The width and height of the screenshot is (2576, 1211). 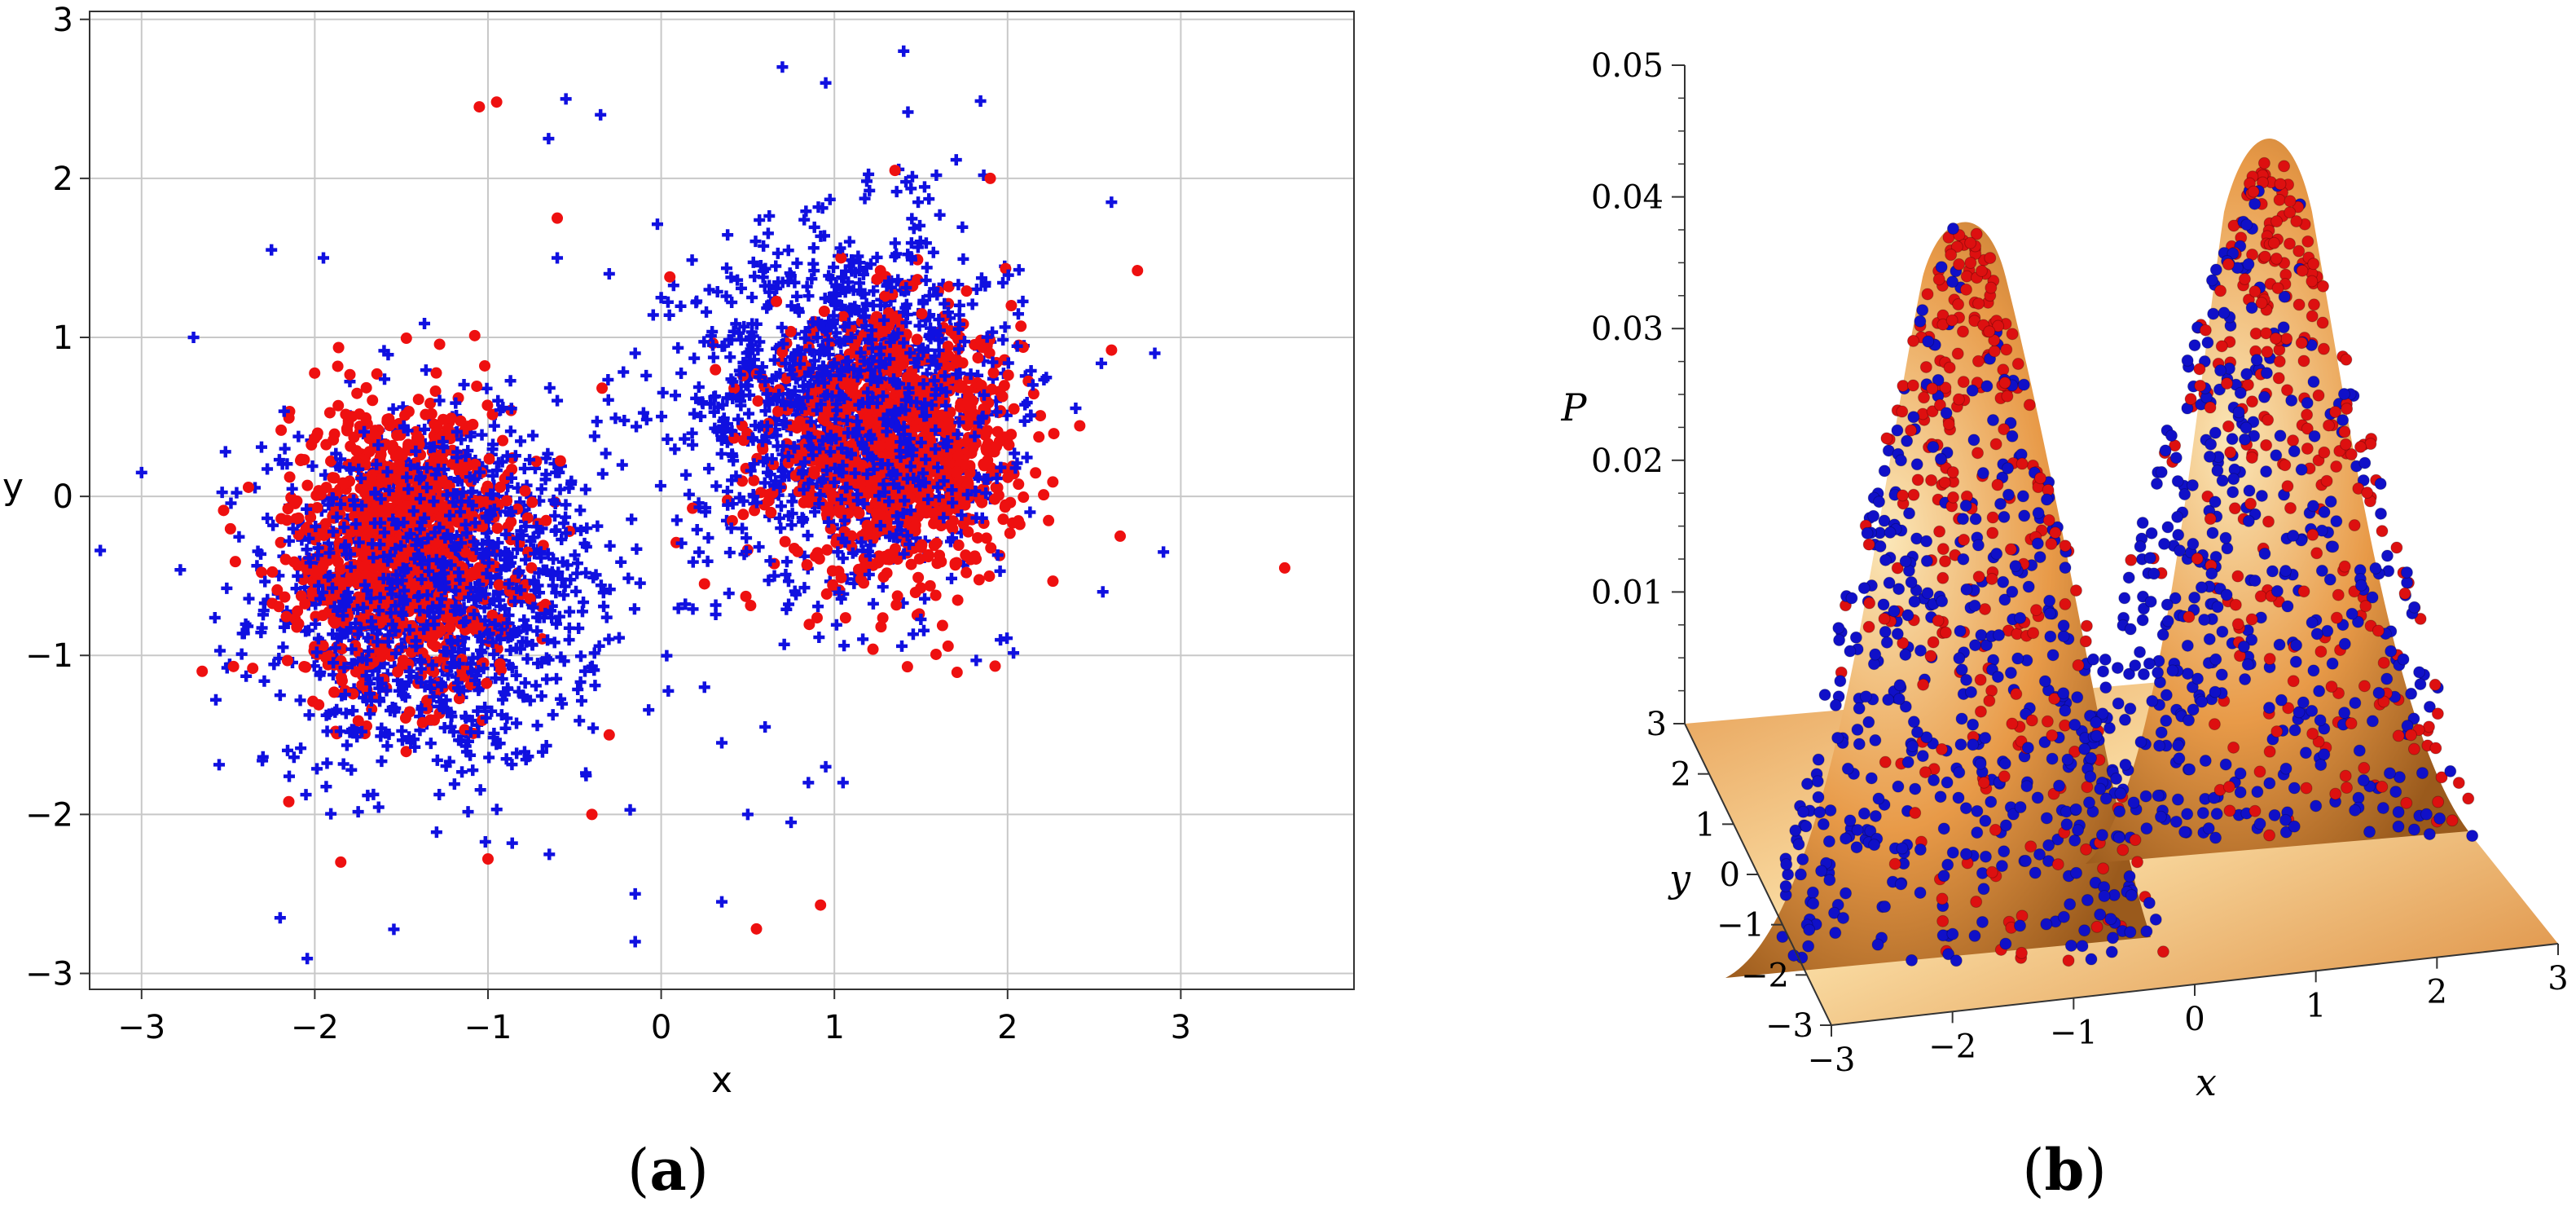 I want to click on x-tick-label: −3, so click(x=141, y=1027).